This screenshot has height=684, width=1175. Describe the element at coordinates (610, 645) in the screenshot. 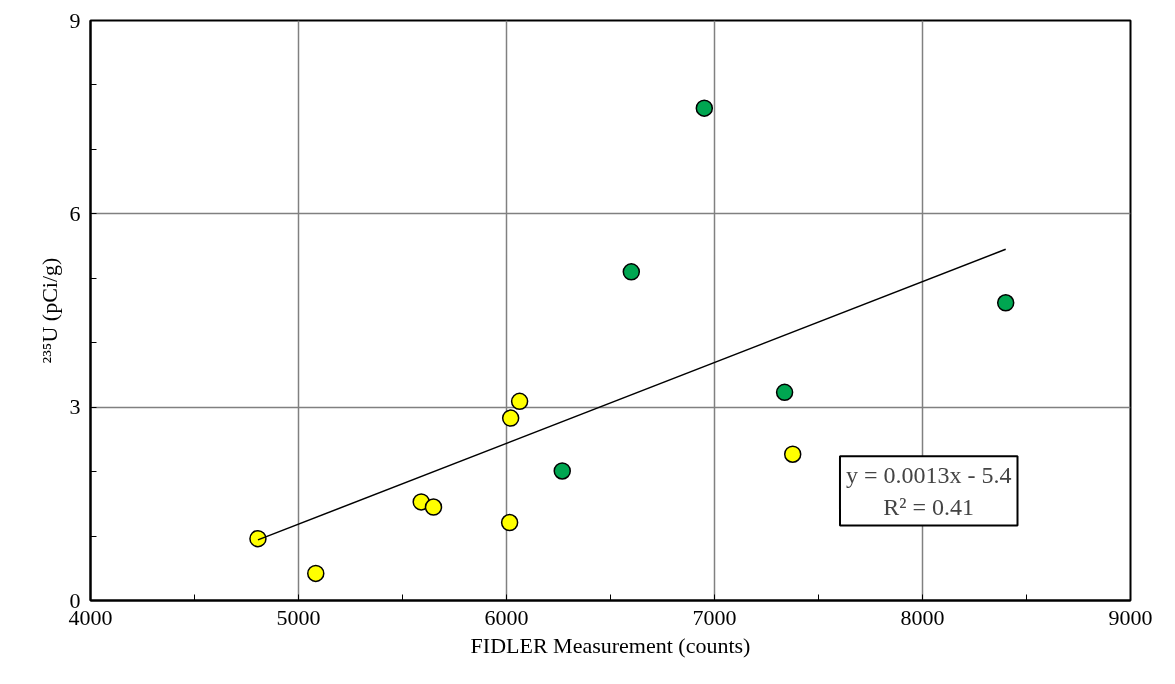

I see `x-axis-title: FIDLER Measurement (counts)` at that location.